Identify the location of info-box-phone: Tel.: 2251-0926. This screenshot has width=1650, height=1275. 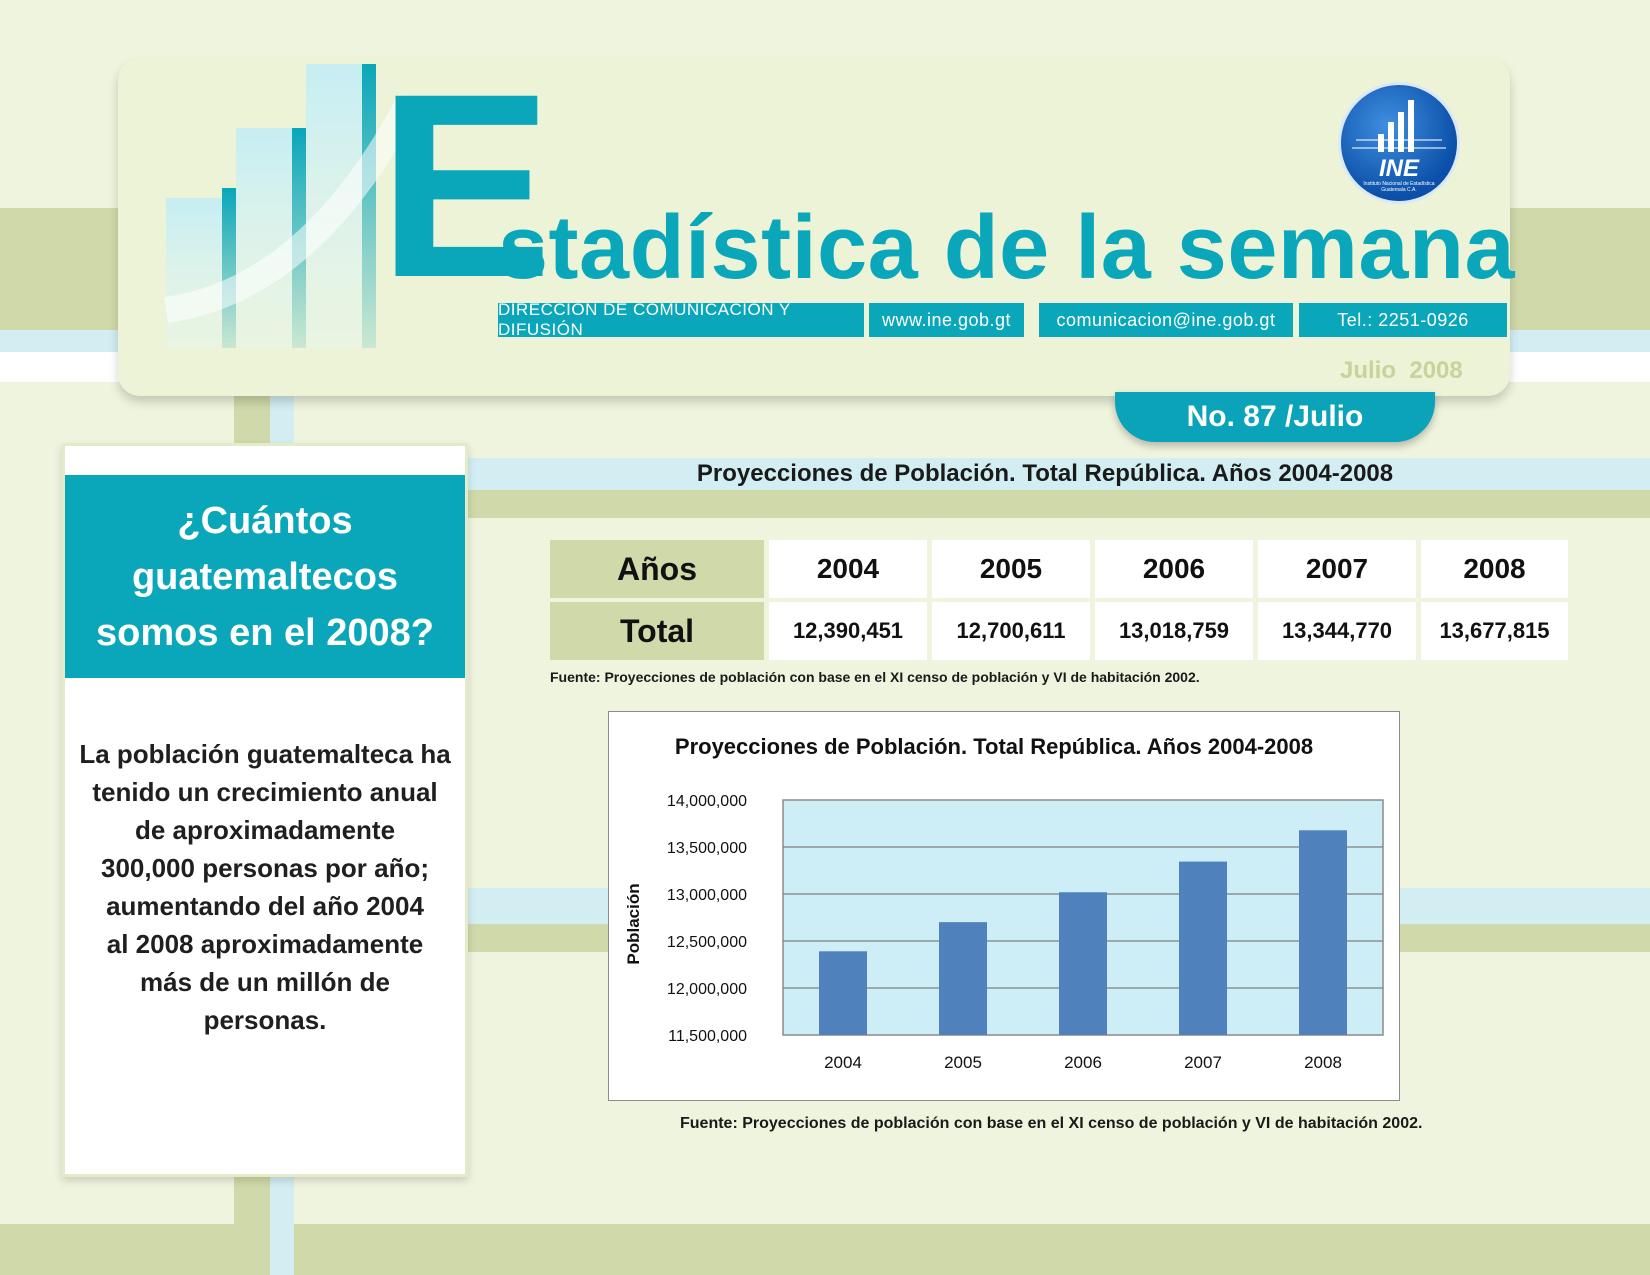
(1403, 320).